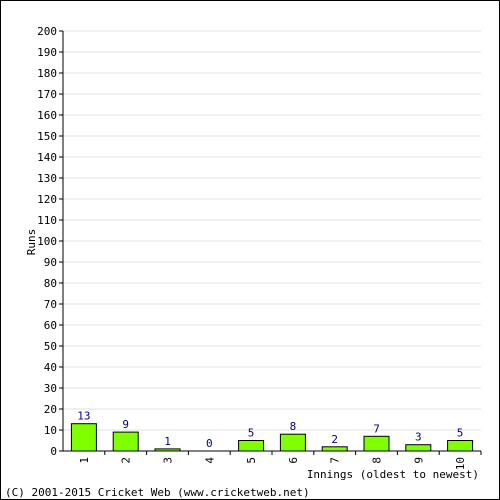  Describe the element at coordinates (50, 409) in the screenshot. I see `y-tick-label: 20` at that location.